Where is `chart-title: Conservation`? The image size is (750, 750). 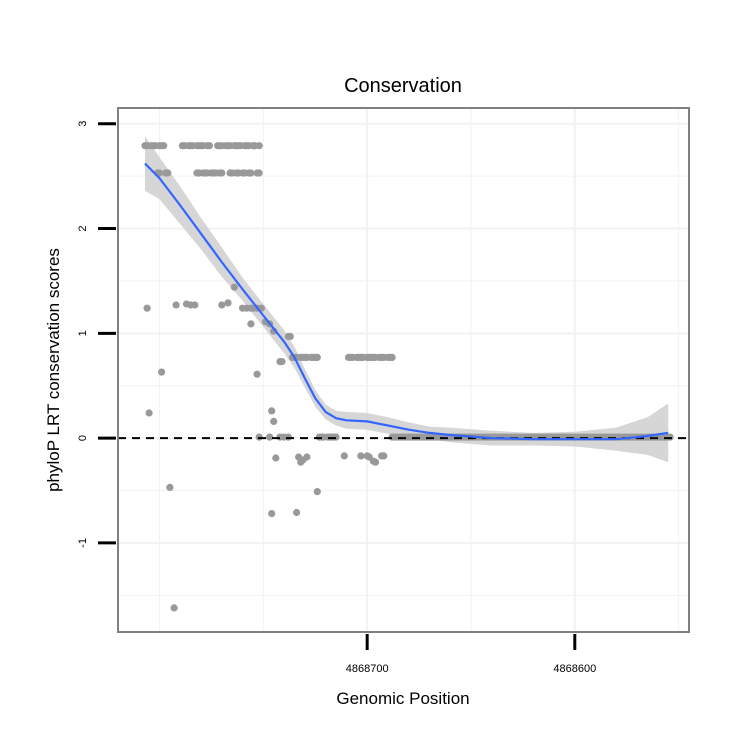
chart-title: Conservation is located at coordinates (403, 86).